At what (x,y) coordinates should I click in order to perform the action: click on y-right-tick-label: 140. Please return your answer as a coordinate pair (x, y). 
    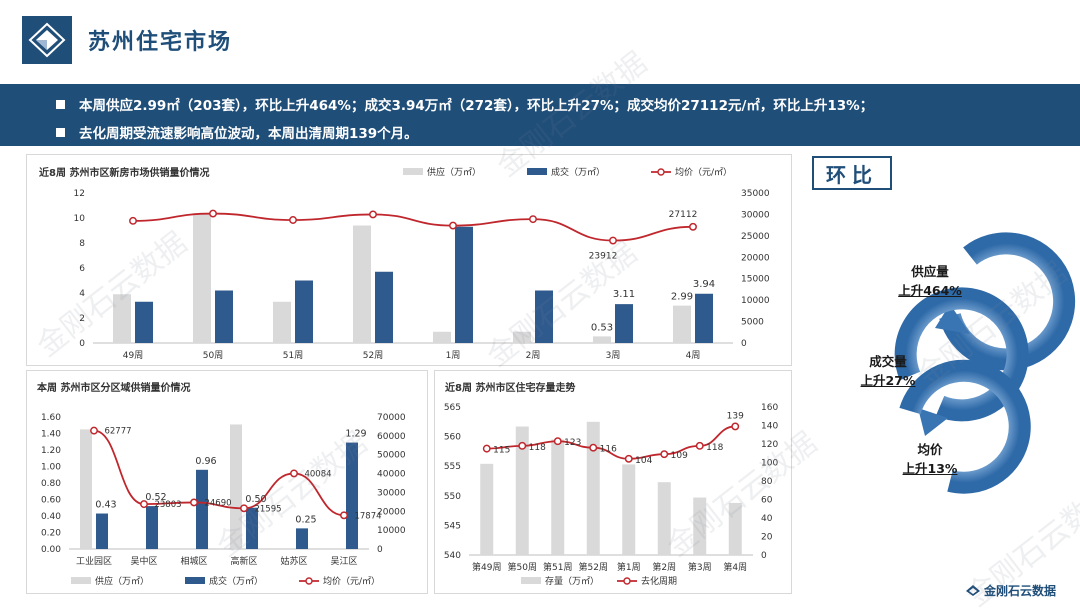
    Looking at the image, I should click on (769, 427).